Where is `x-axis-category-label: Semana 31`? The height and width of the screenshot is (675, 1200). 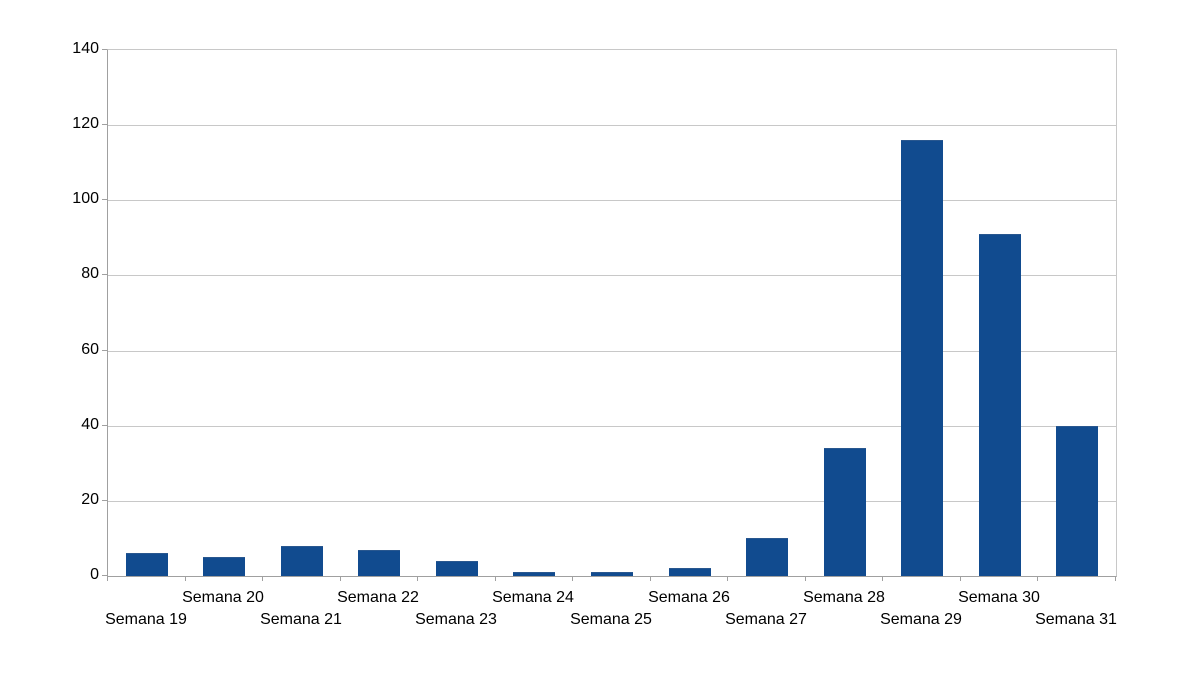
x-axis-category-label: Semana 31 is located at coordinates (1076, 619).